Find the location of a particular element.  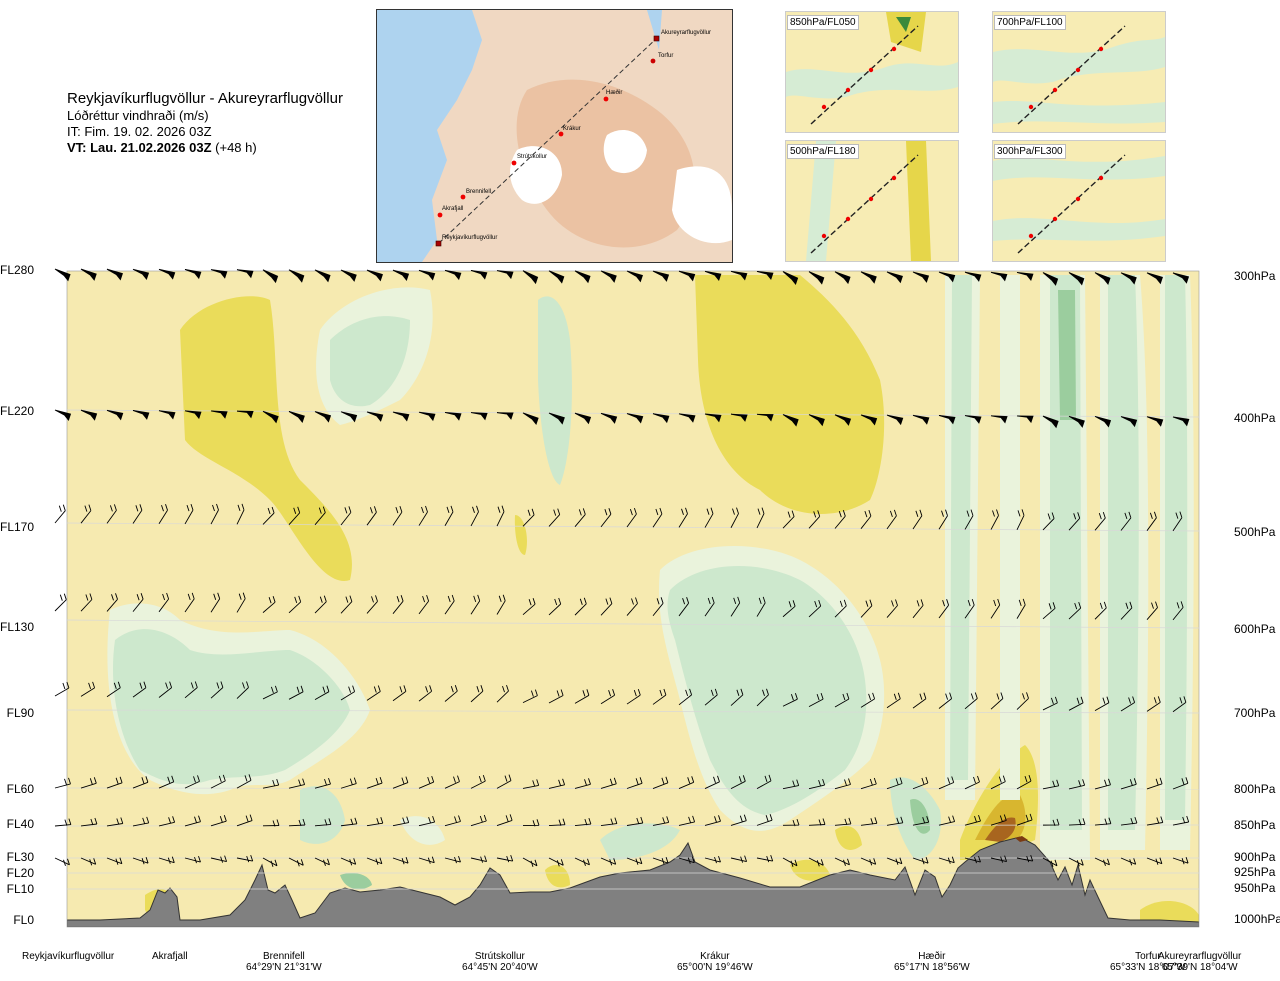

inset-map-300: 300hPa/FL300 is located at coordinates (1079, 201).